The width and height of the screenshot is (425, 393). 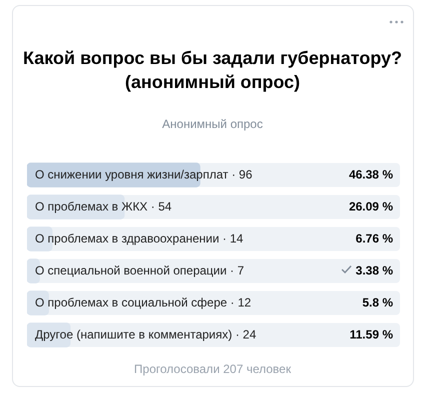 I want to click on data-label: 6.76 %, so click(x=375, y=238).